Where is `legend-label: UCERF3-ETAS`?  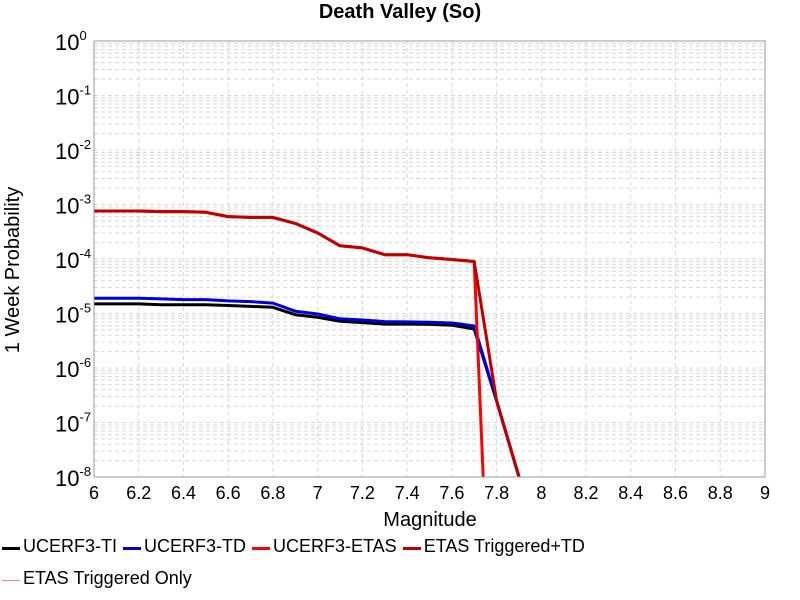 legend-label: UCERF3-ETAS is located at coordinates (335, 546).